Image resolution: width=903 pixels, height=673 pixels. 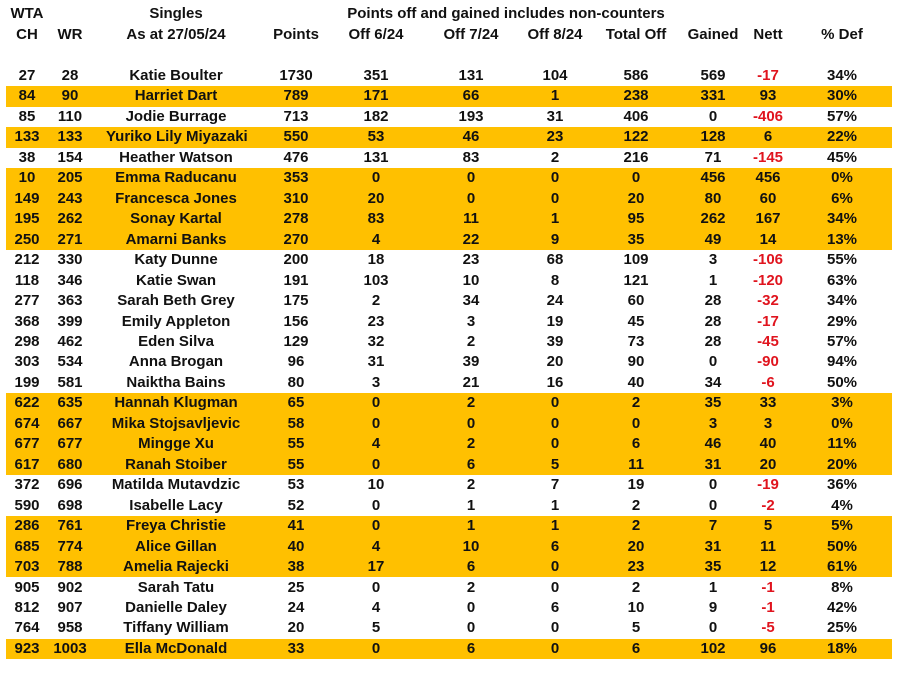 I want to click on cell-wr: 635, so click(x=70, y=403).